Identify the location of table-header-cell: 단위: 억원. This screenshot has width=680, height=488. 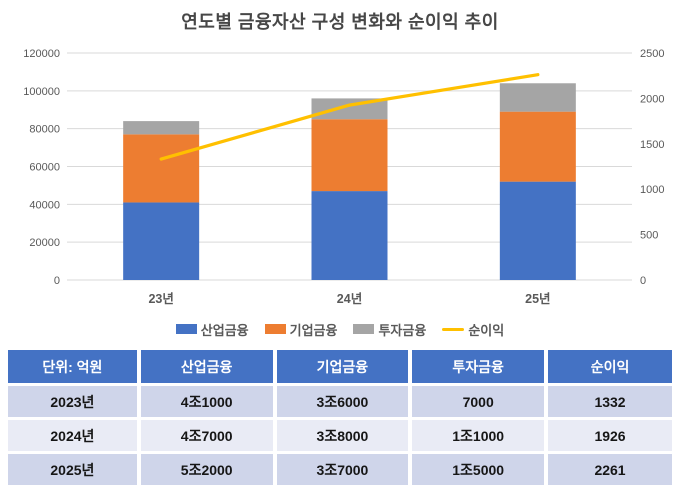
(72, 366).